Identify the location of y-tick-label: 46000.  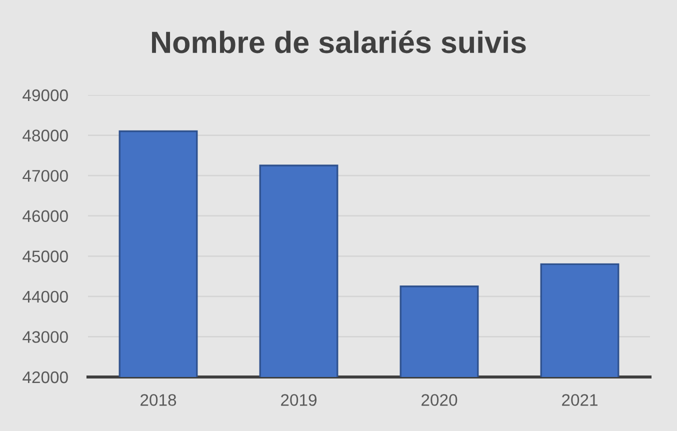
(45, 216).